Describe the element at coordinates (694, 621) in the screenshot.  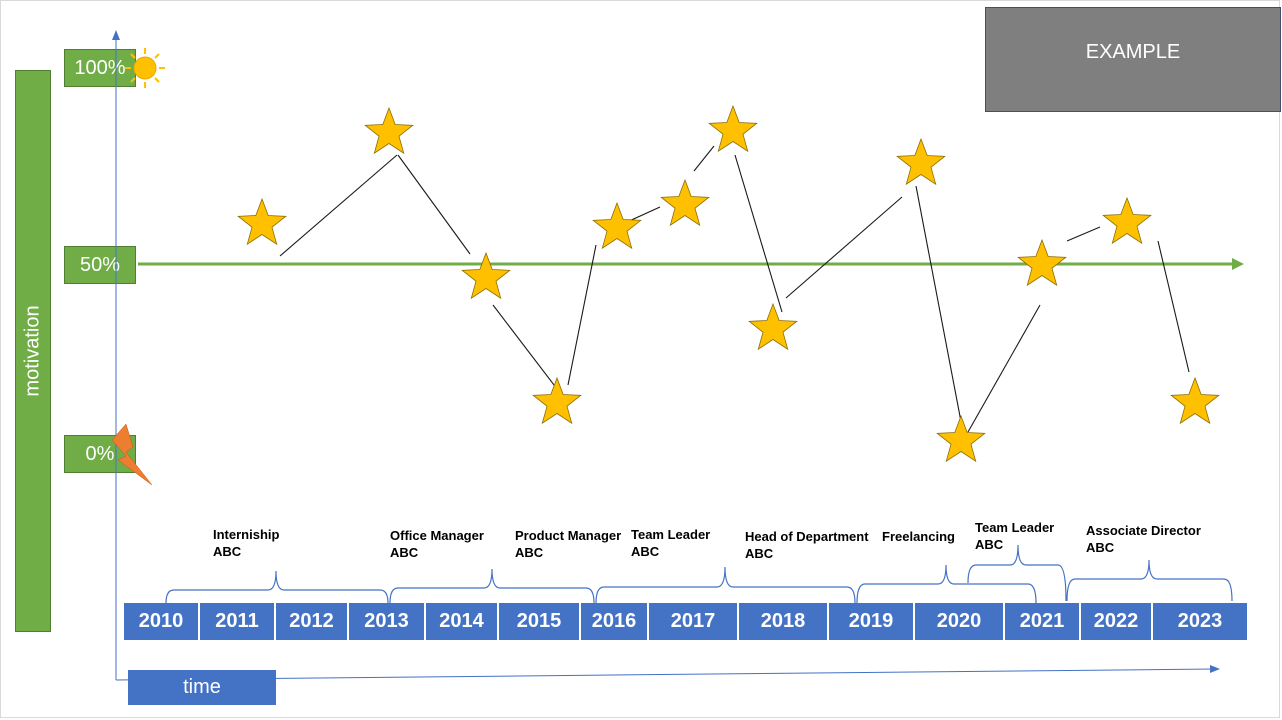
I see `year-cell: 2017` at that location.